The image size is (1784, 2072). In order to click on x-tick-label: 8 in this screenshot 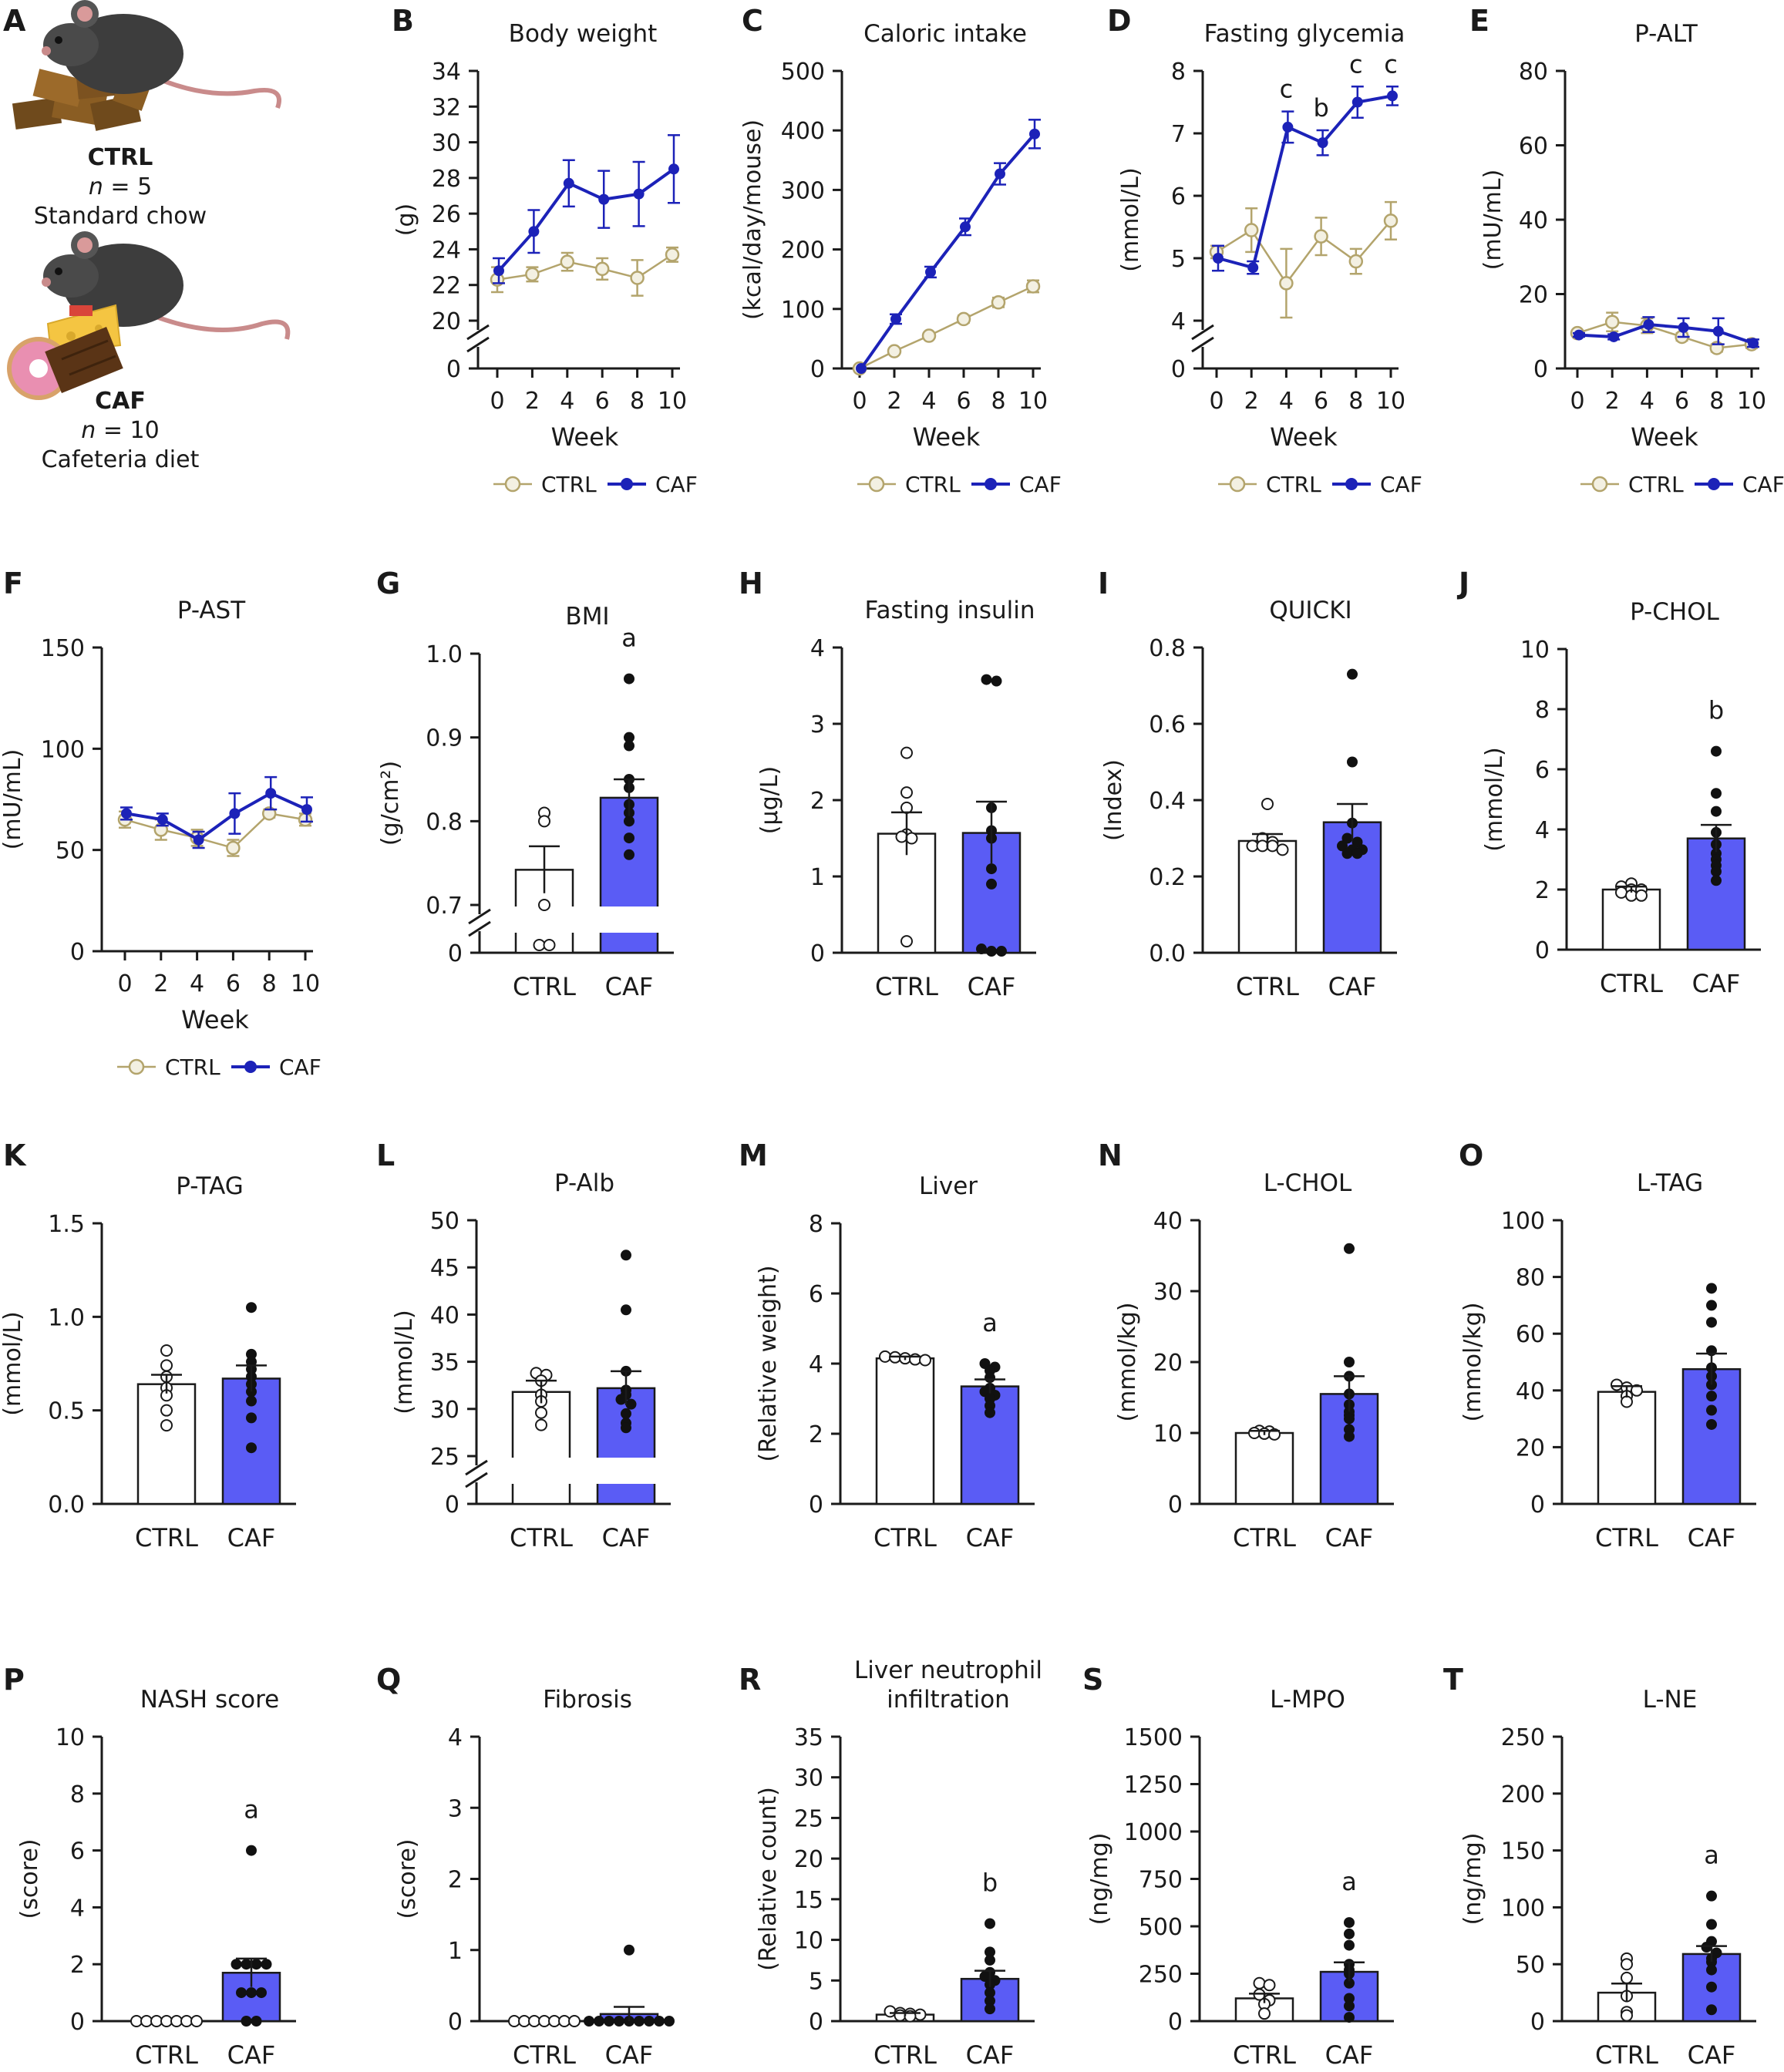, I will do `click(269, 983)`.